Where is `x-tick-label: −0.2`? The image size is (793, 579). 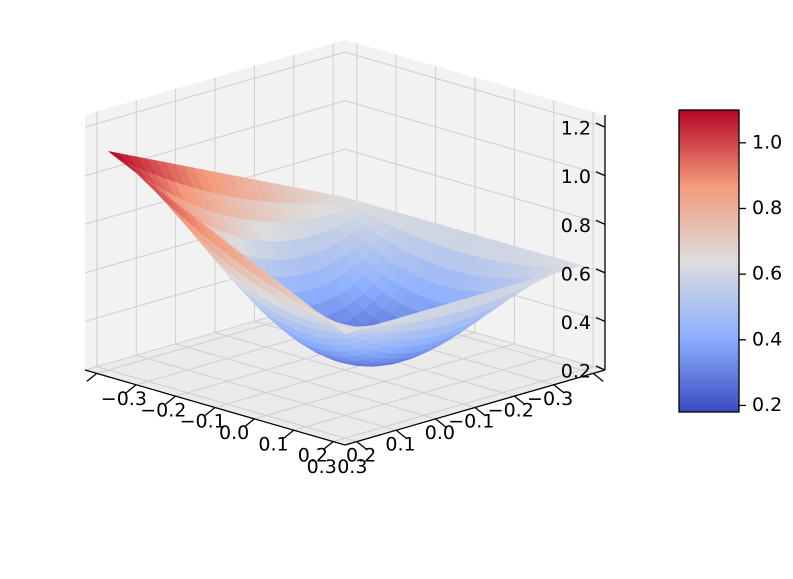
x-tick-label: −0.2 is located at coordinates (511, 410).